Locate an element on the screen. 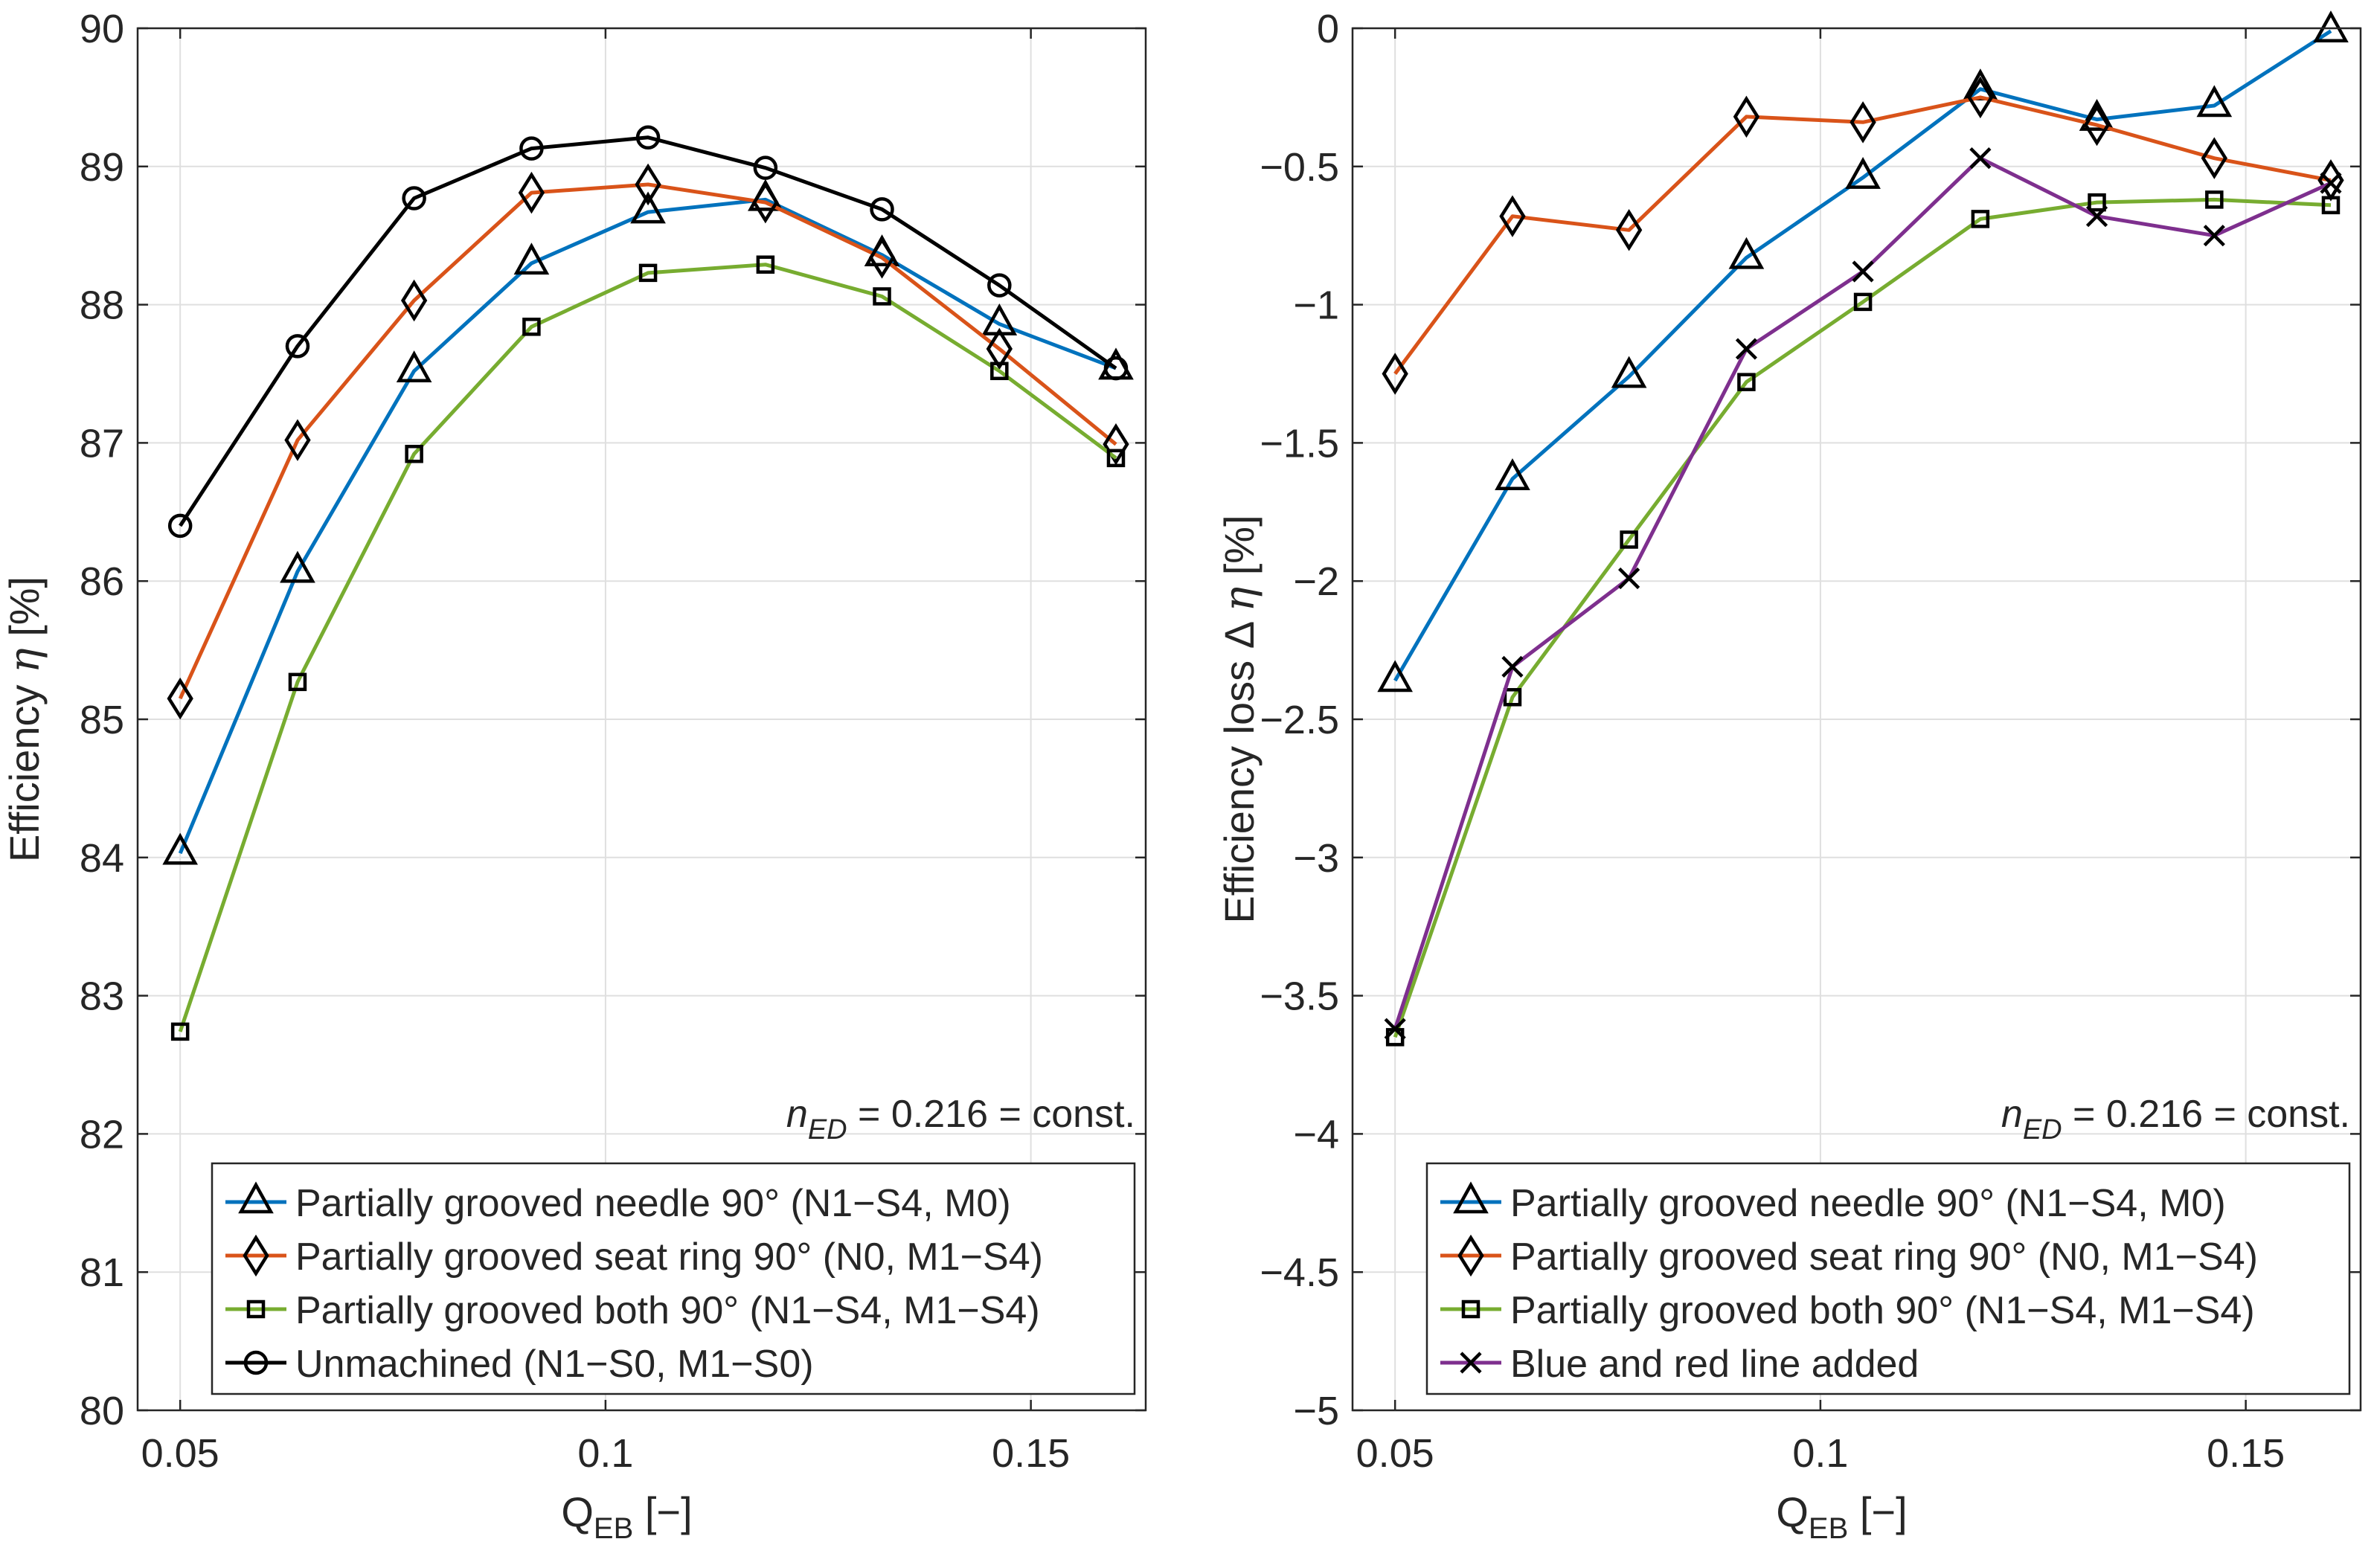 Image resolution: width=2374 pixels, height=1568 pixels. legend-label: Blue and red line added is located at coordinates (1714, 1364).